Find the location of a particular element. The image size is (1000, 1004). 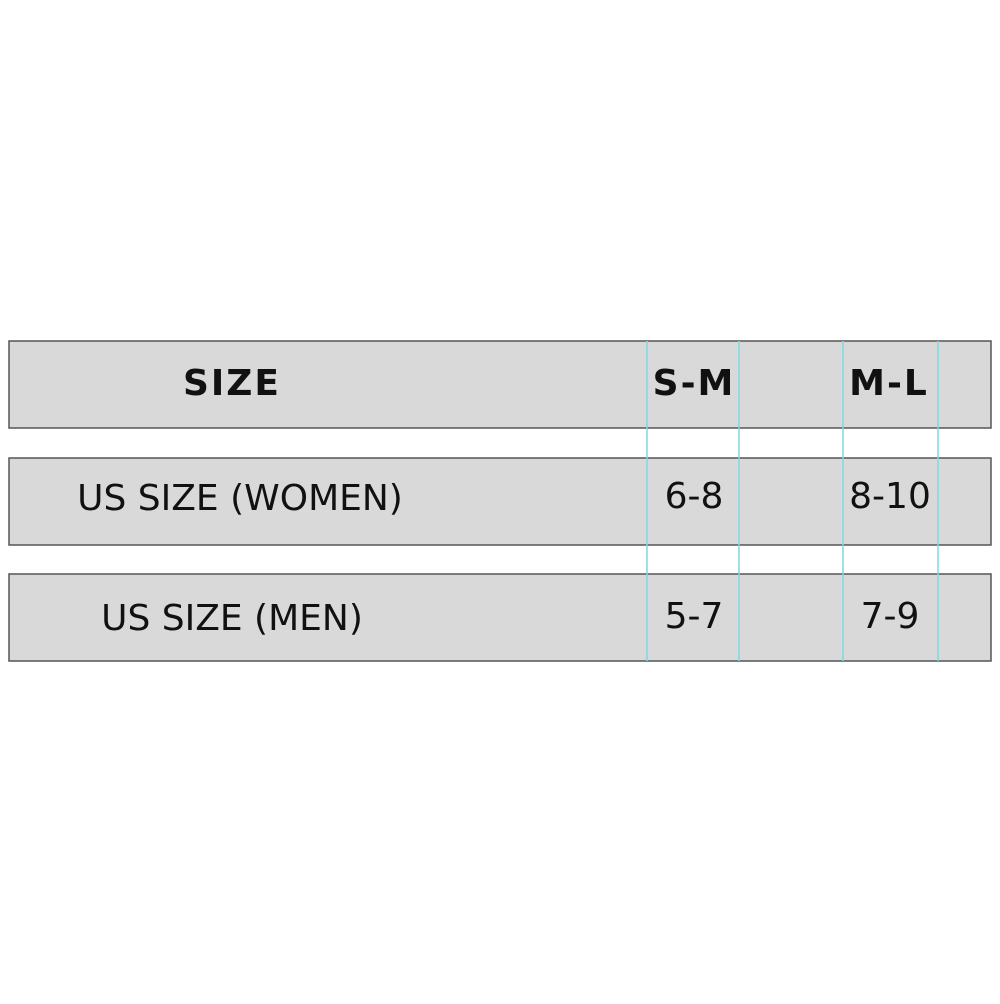

header-cell: S-M is located at coordinates (694, 383).